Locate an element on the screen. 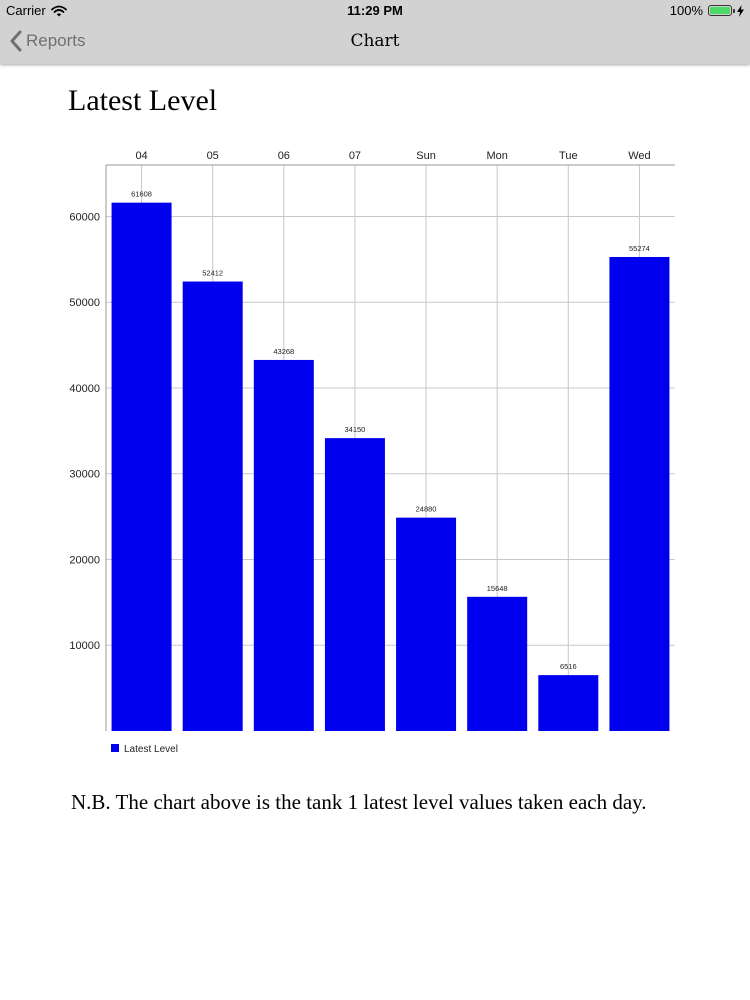  back-button: Reports is located at coordinates (48, 41).